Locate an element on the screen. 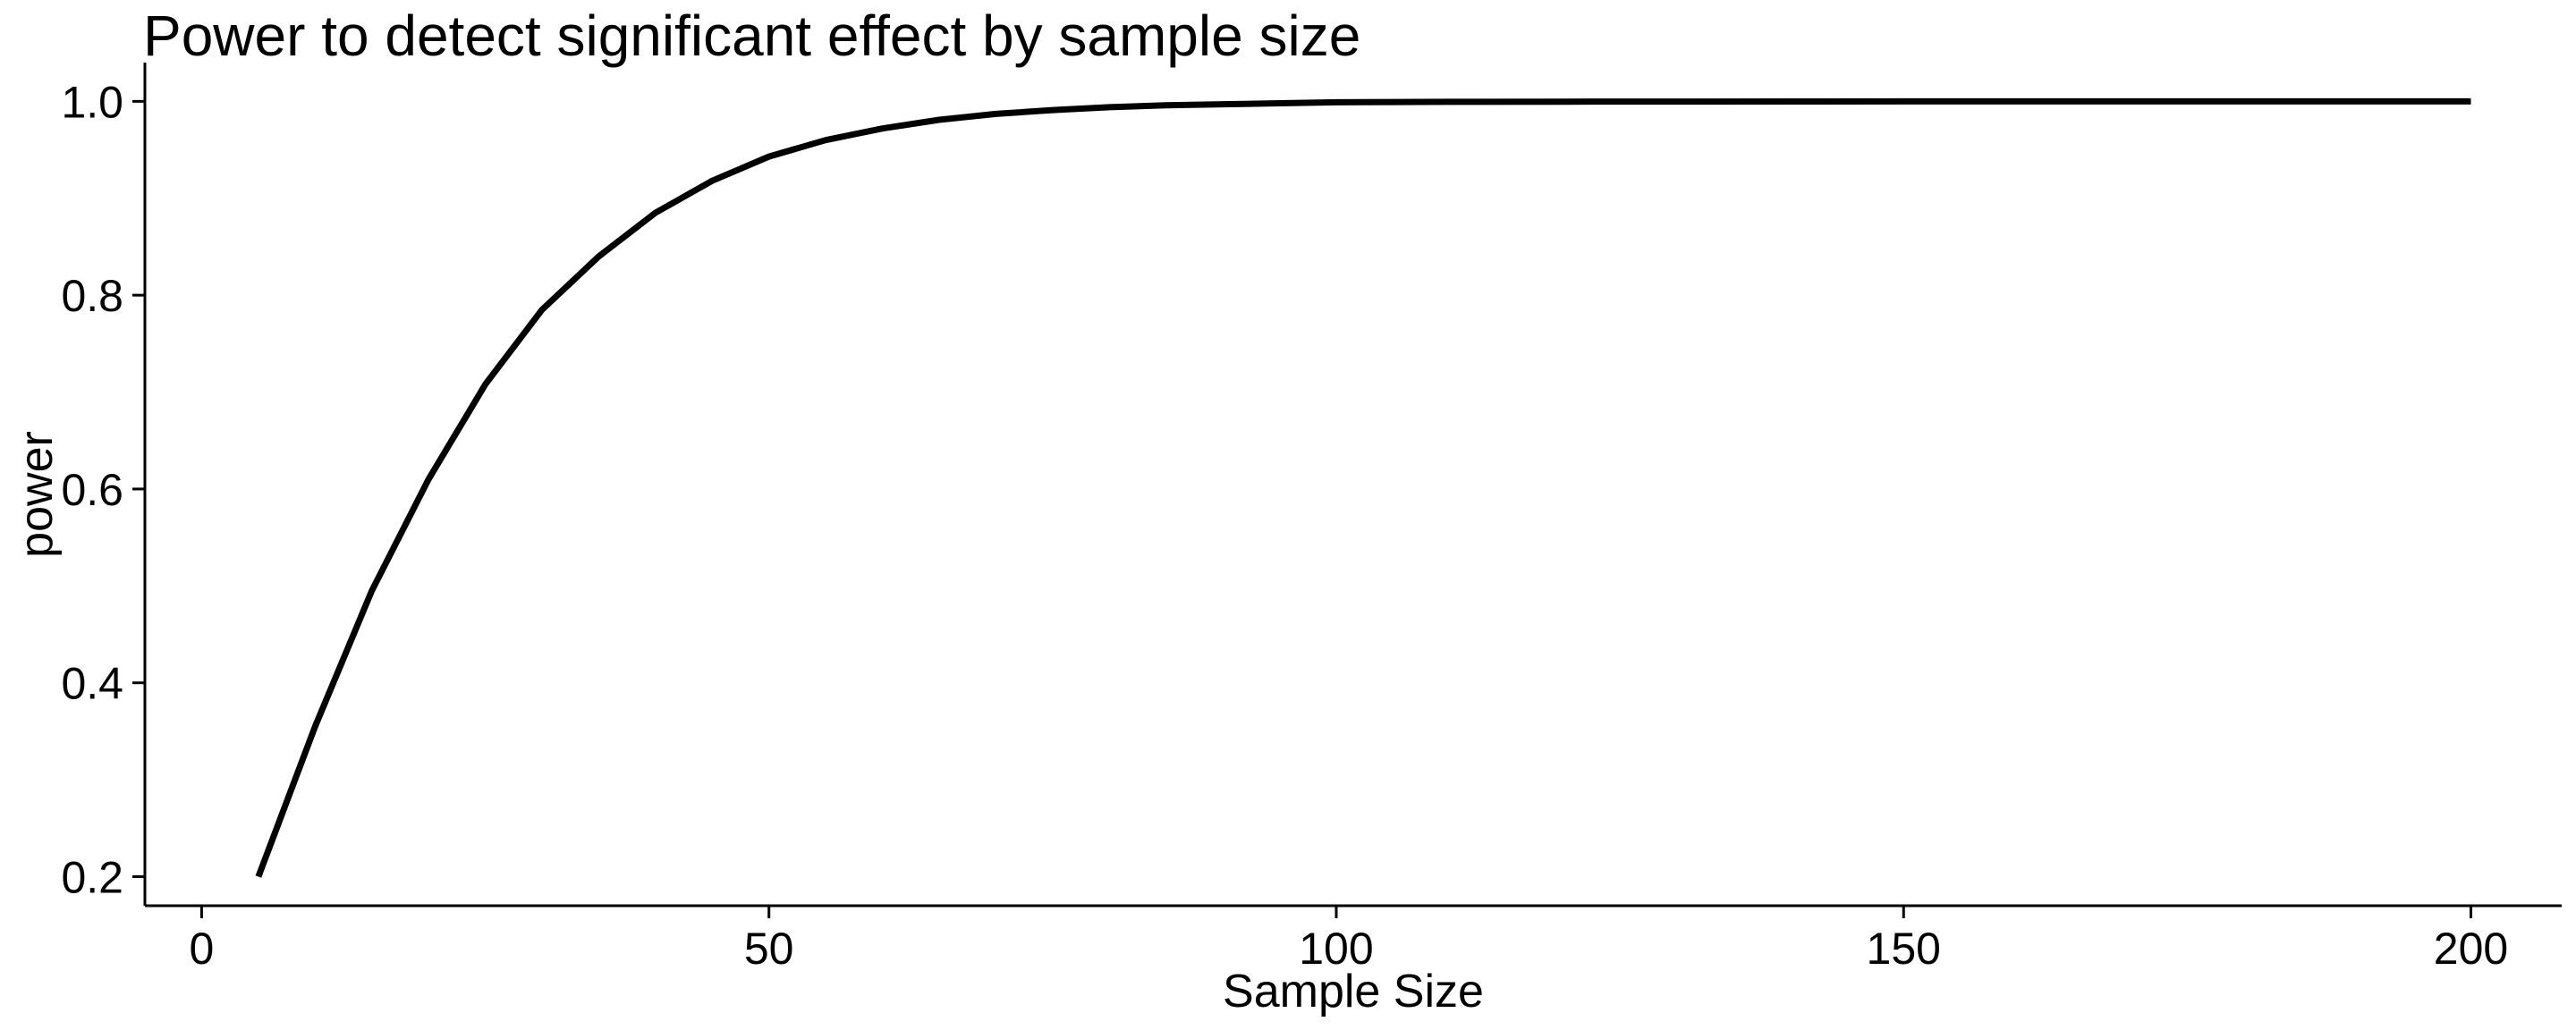 The image size is (2576, 1030). x-tick-label: 50 is located at coordinates (769, 949).